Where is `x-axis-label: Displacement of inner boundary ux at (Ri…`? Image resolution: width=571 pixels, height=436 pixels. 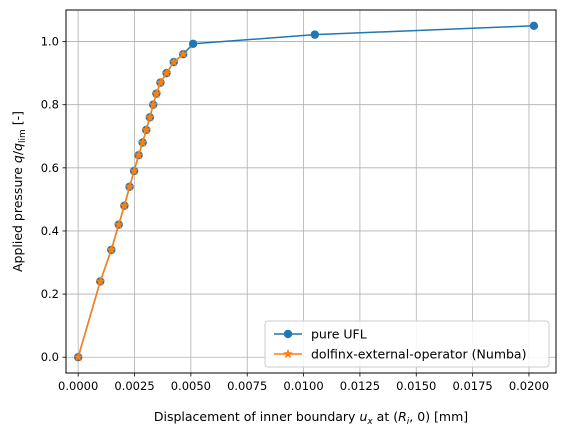 x-axis-label: Displacement of inner boundary ux at (Ri… is located at coordinates (311, 418).